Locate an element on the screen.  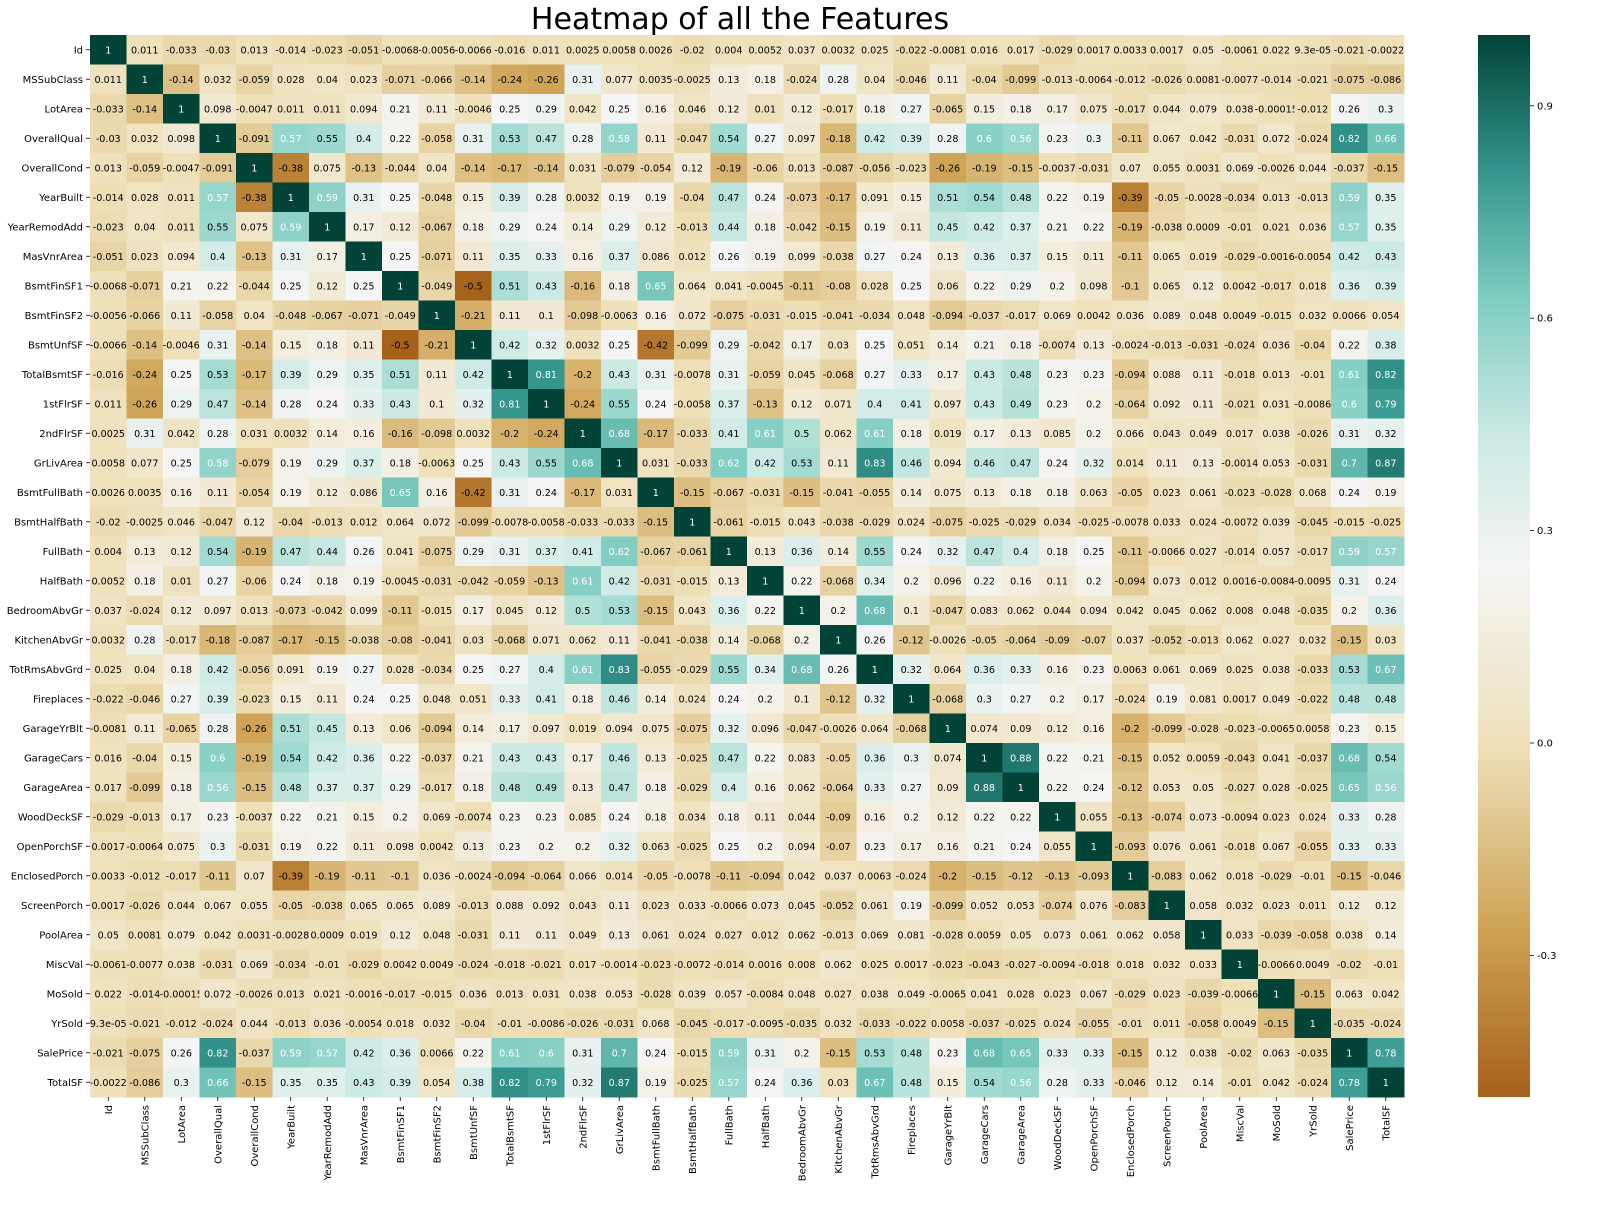
cell-value-label: -0.19 is located at coordinates (728, 168).